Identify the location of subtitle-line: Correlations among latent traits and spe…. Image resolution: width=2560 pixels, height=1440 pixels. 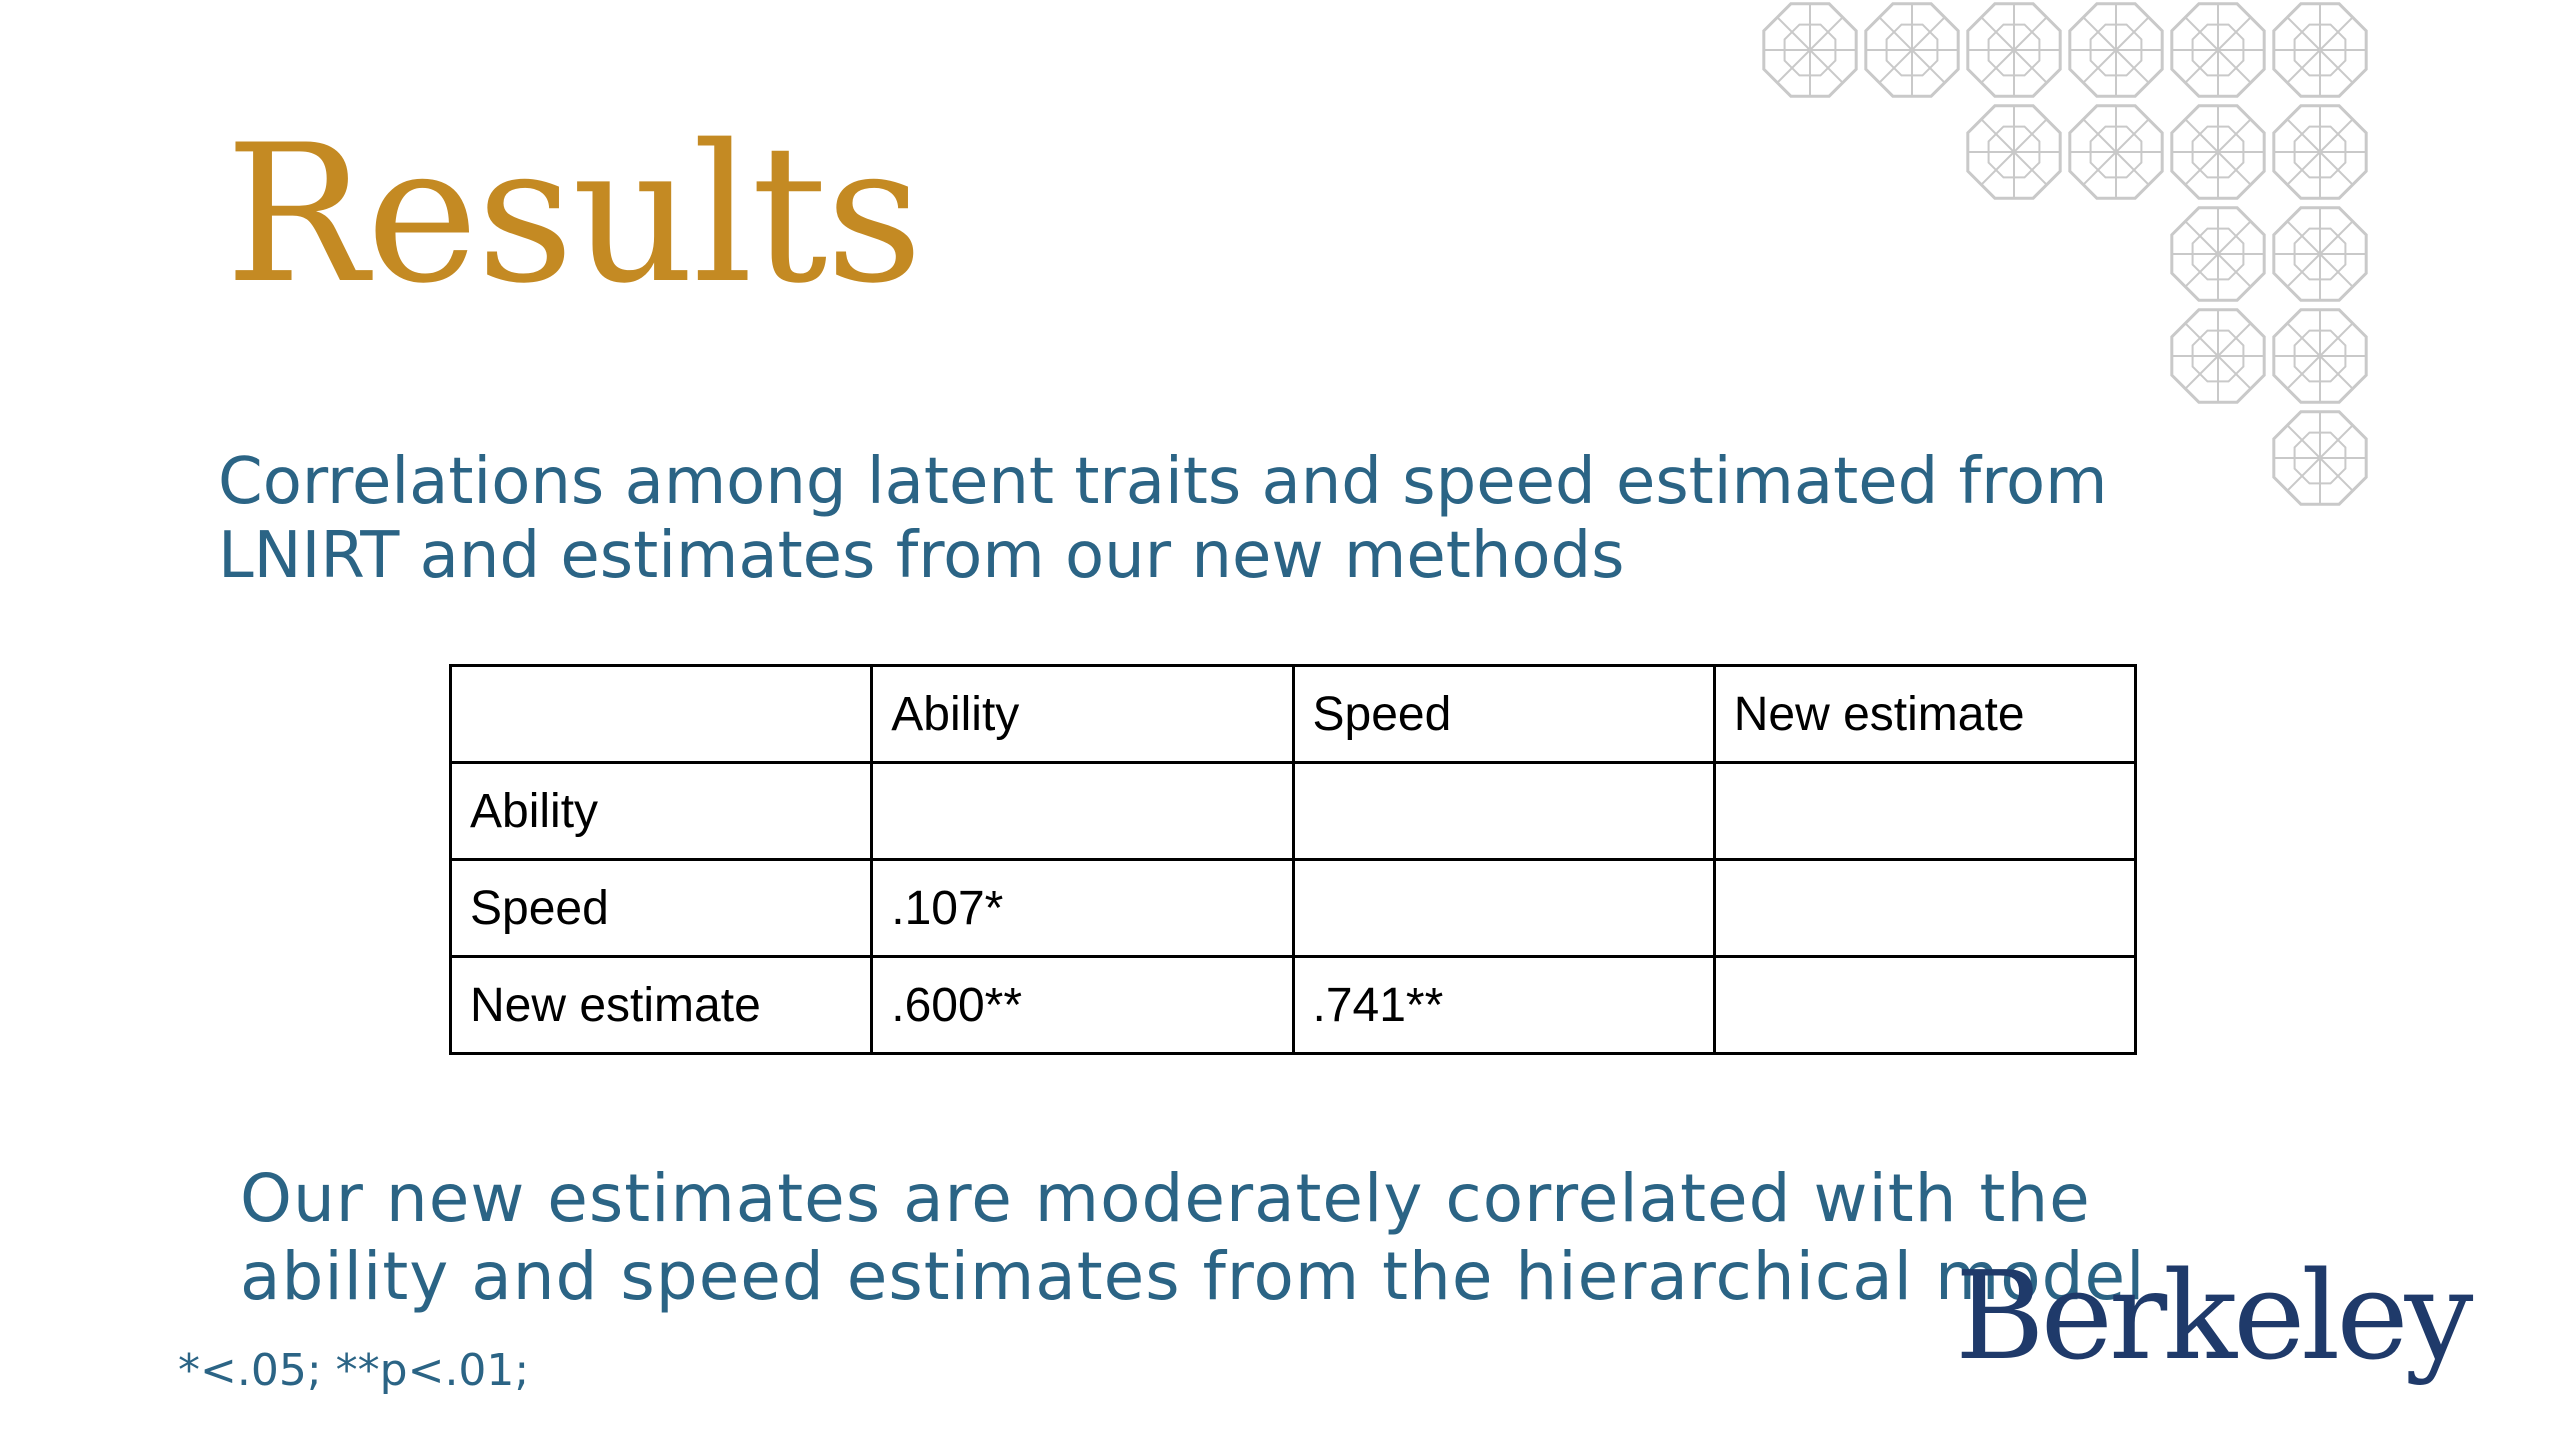
(1163, 482).